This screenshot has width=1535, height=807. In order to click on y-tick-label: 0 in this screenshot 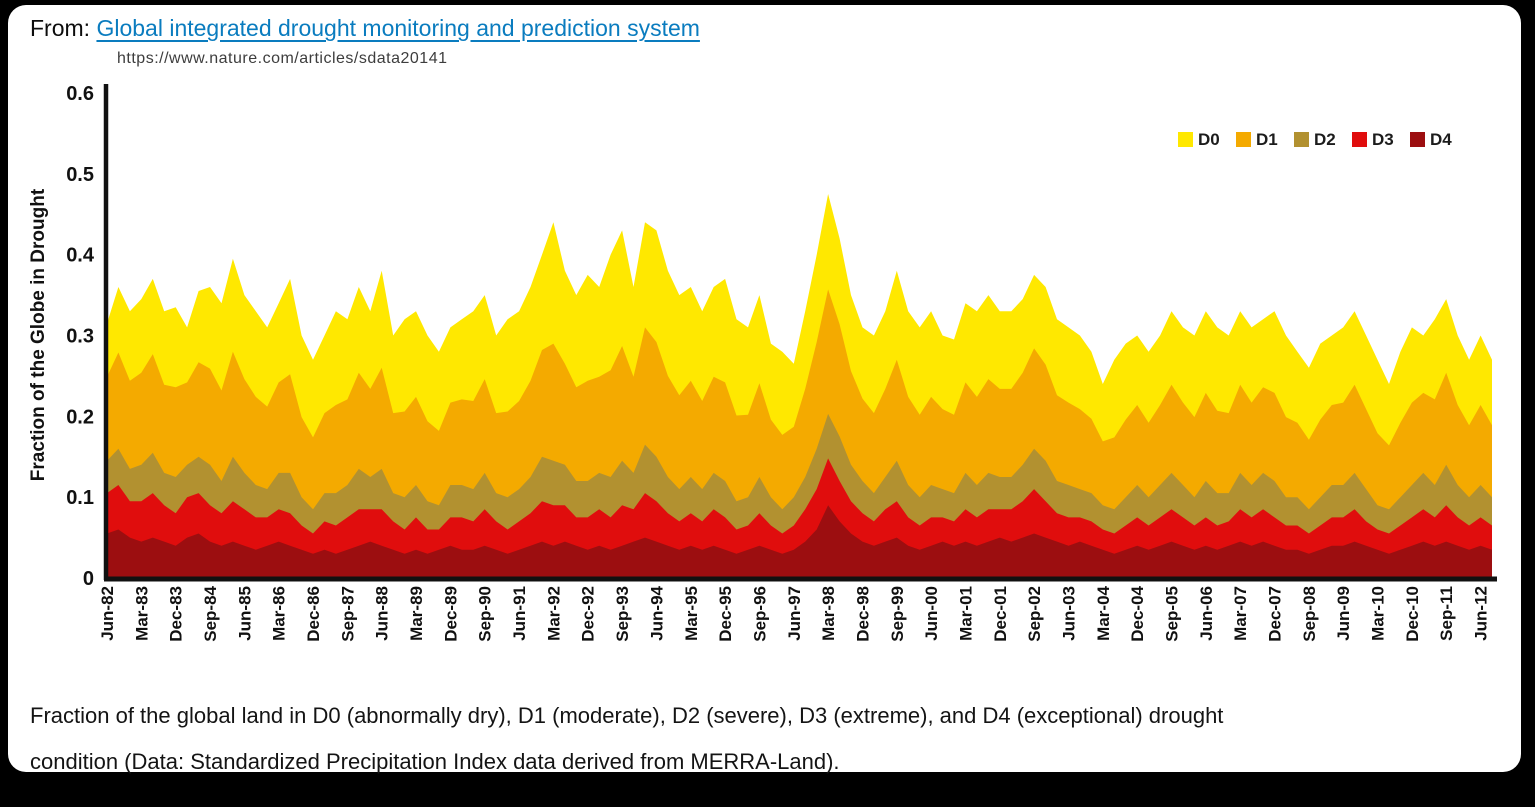, I will do `click(88, 579)`.